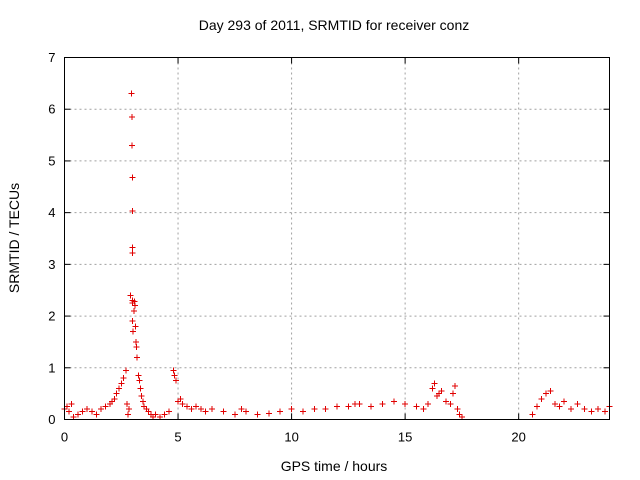  Describe the element at coordinates (51, 212) in the screenshot. I see `y-tick-label: 4` at that location.